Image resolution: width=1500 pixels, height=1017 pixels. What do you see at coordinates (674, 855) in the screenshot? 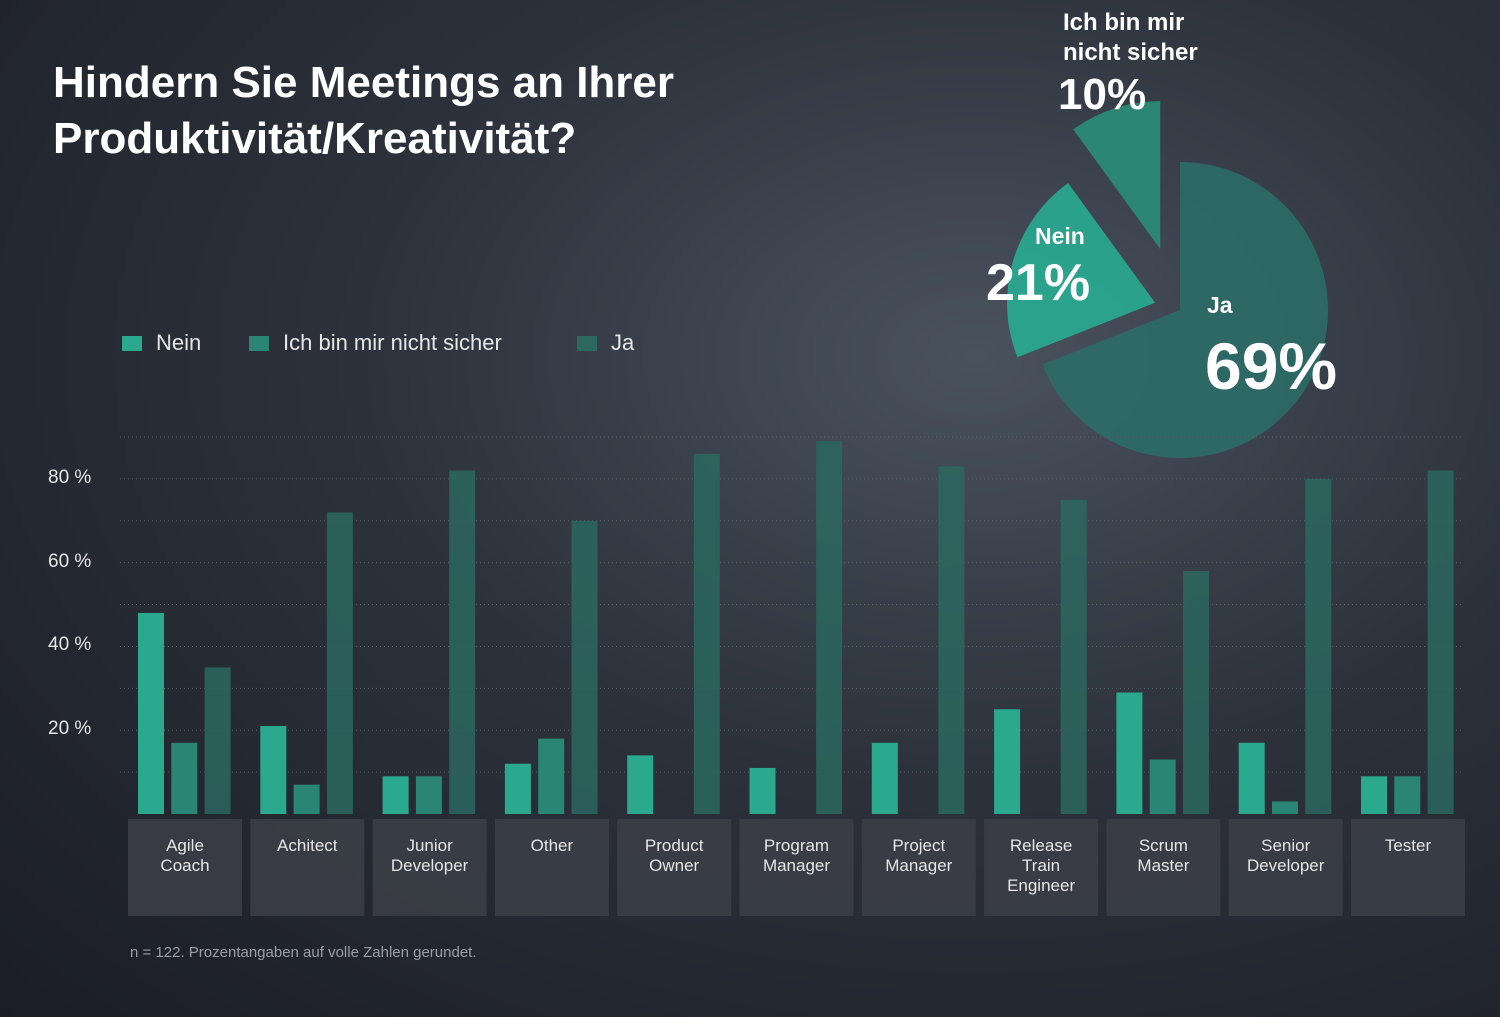
I see `x-tick-label: Product Owner` at bounding box center [674, 855].